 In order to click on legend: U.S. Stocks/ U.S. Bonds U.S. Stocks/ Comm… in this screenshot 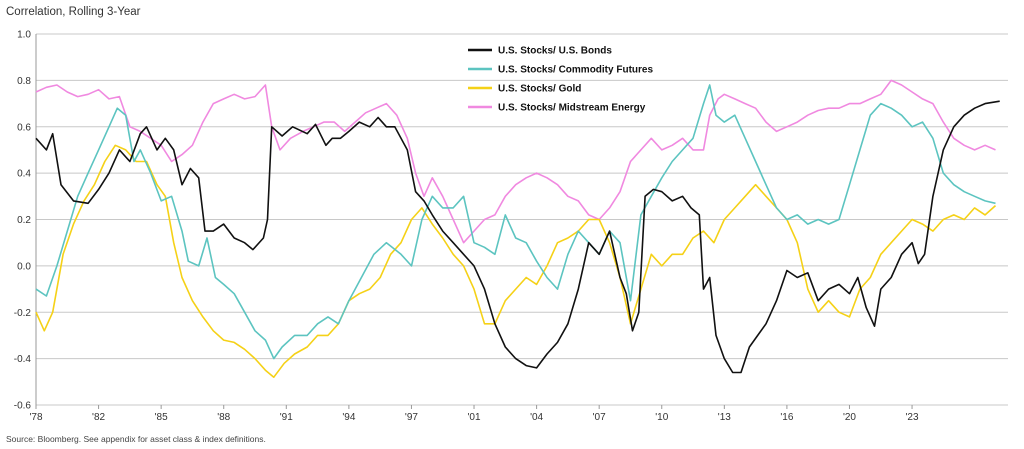, I will do `click(560, 80)`.